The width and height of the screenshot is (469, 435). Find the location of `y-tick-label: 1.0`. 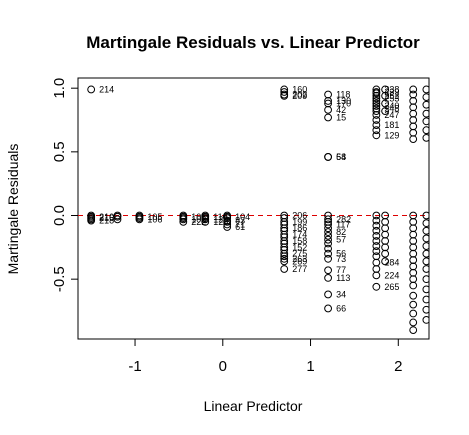

y-tick-label: 1.0 is located at coordinates (59, 88).